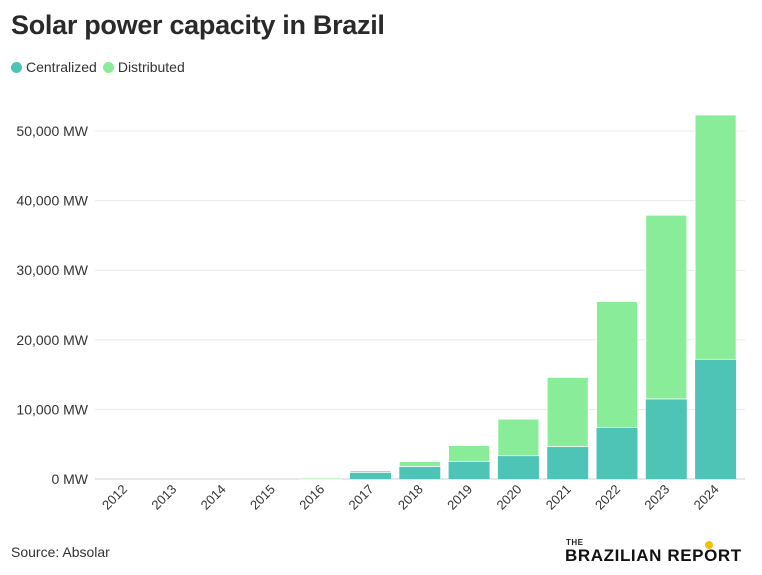 The height and width of the screenshot is (575, 762). Describe the element at coordinates (653, 555) in the screenshot. I see `brand-logo-name: BRAZILIAN REPORT` at that location.